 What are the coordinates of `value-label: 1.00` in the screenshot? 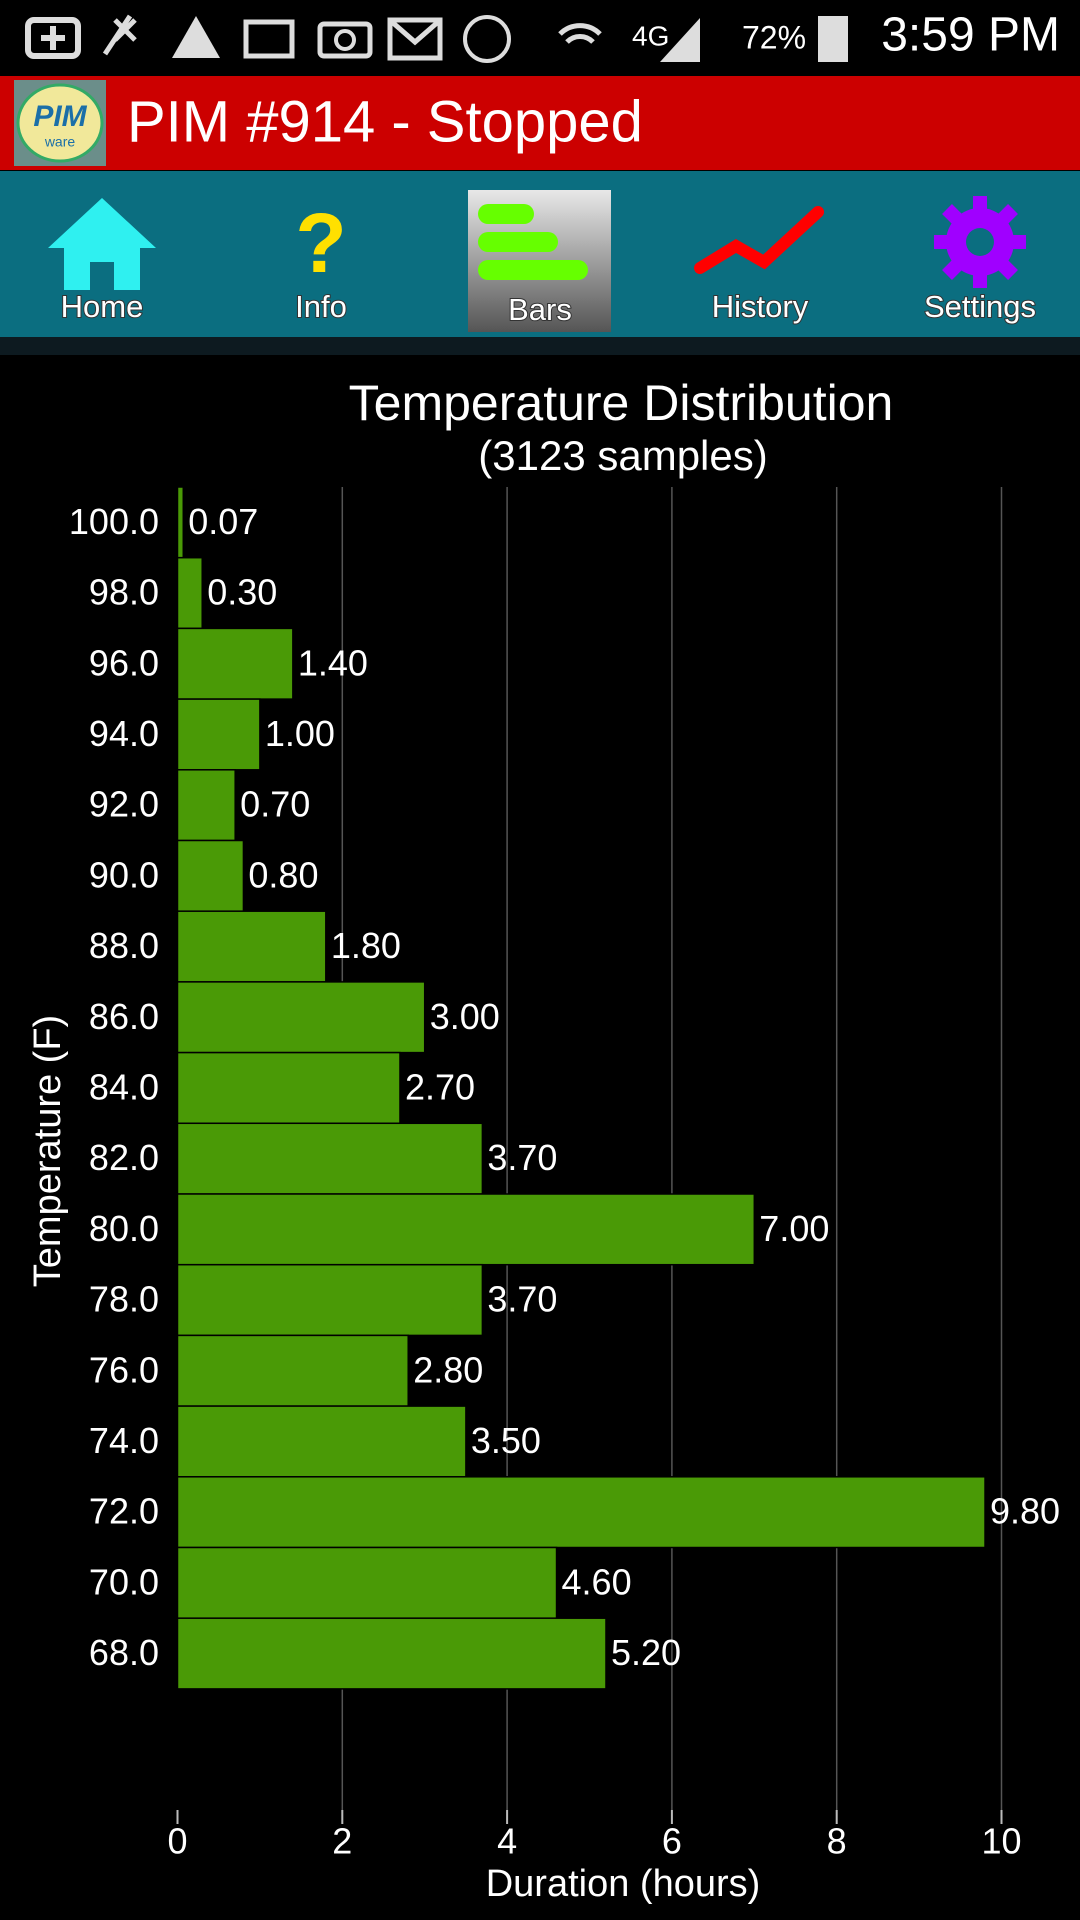 It's located at (300, 733).